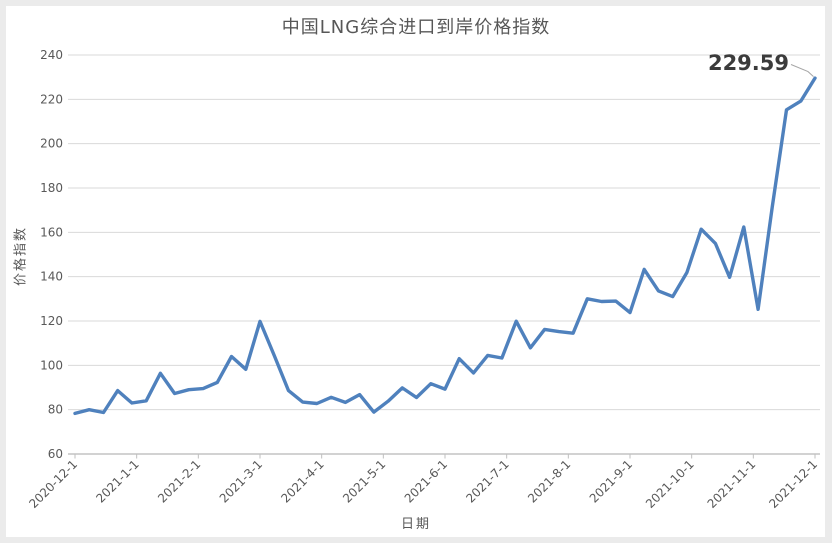 The height and width of the screenshot is (543, 832). What do you see at coordinates (117, 481) in the screenshot?
I see `x-tick-label: 2021-1-1` at bounding box center [117, 481].